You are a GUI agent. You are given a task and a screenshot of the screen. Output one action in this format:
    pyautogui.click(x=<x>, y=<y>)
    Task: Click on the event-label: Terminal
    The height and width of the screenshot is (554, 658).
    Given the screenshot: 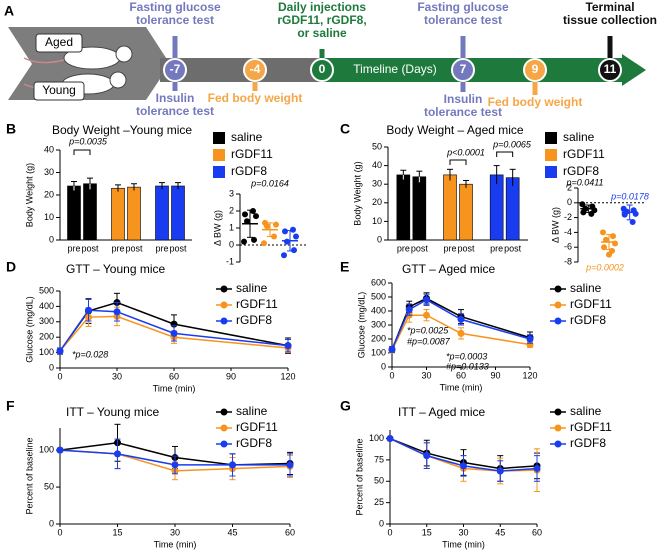 What is the action you would take?
    pyautogui.click(x=609, y=7)
    